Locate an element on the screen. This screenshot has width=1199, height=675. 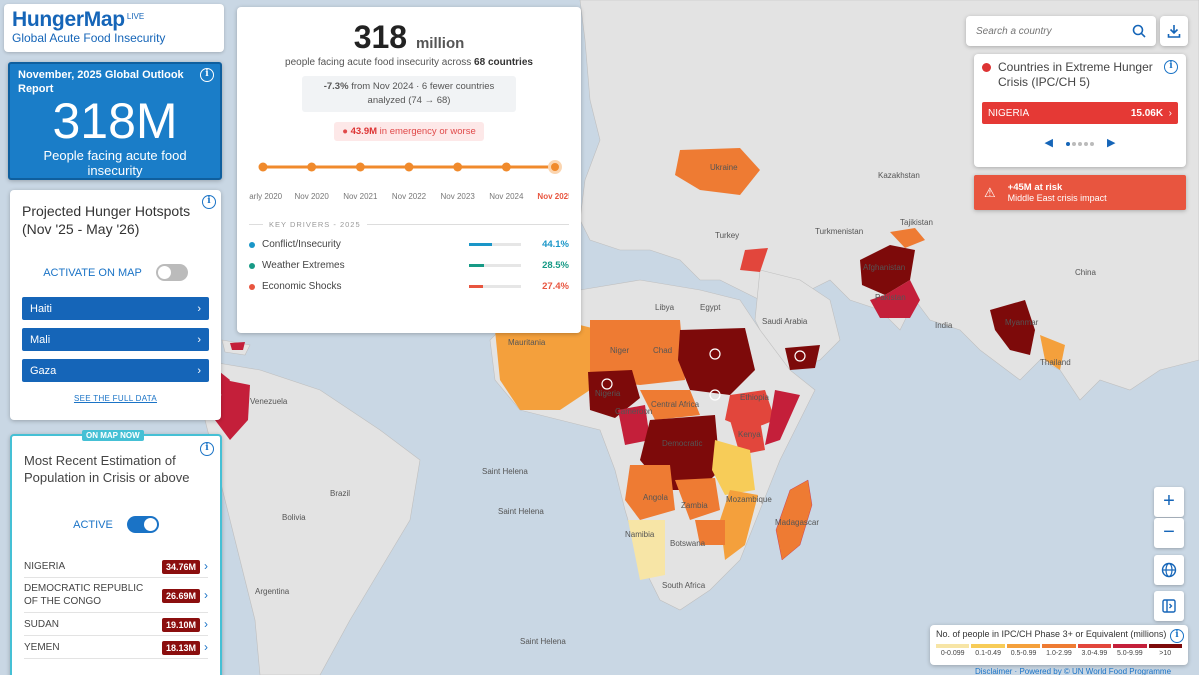
country-row: NIGERIA 34.76M › is located at coordinates (116, 566).